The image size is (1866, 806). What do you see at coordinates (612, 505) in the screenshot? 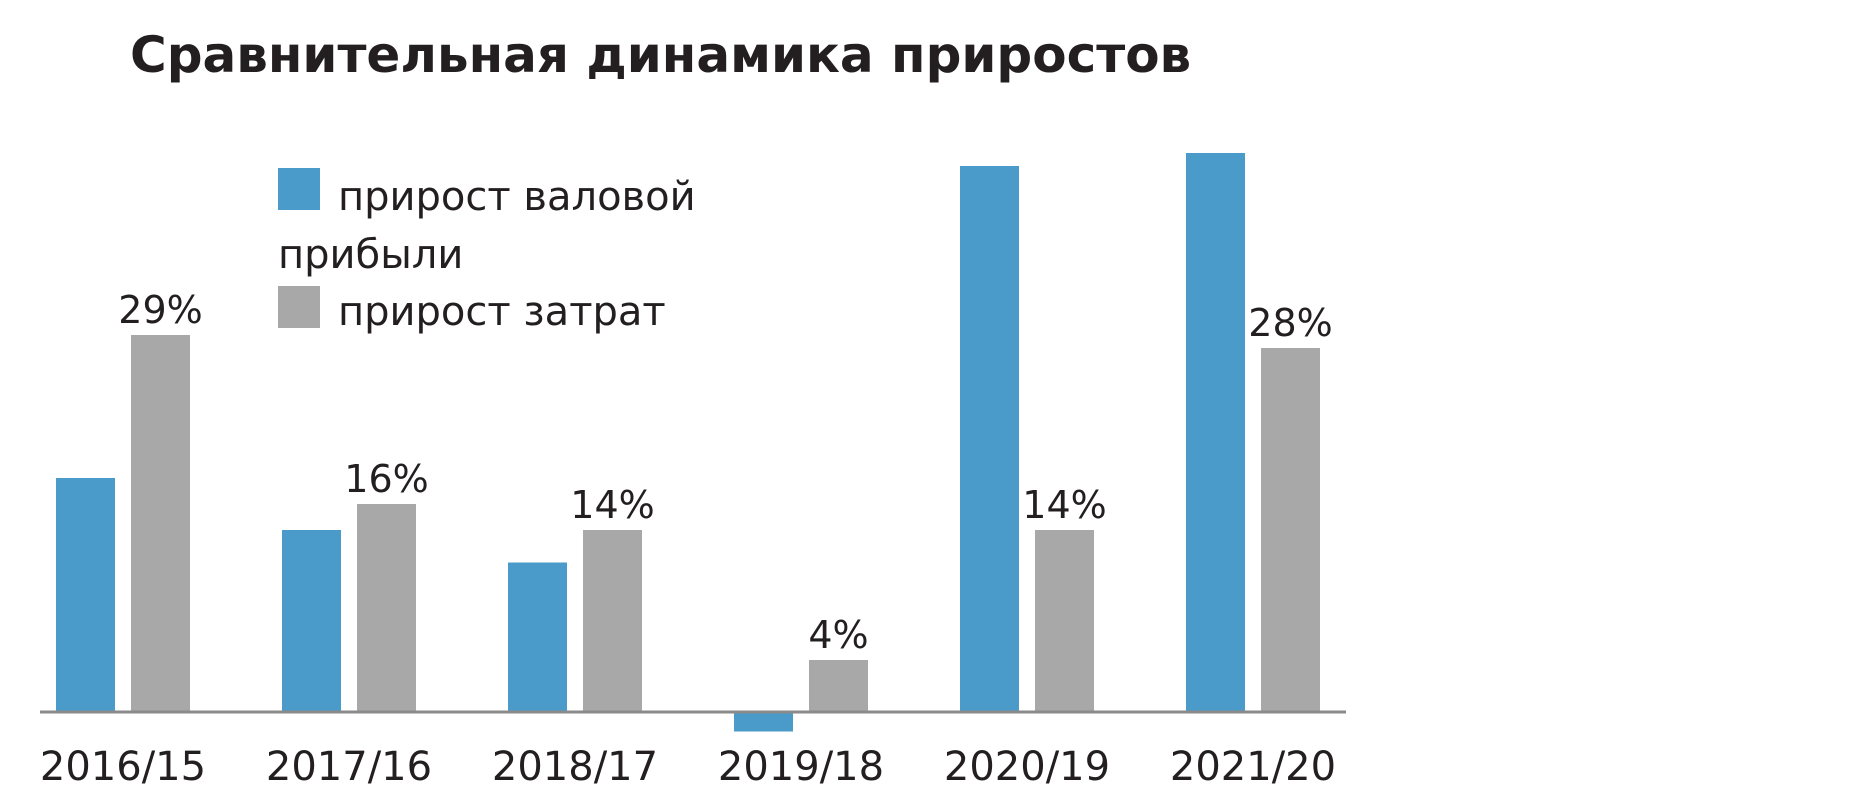
I see `data-label-costs-2018-17: 14%` at bounding box center [612, 505].